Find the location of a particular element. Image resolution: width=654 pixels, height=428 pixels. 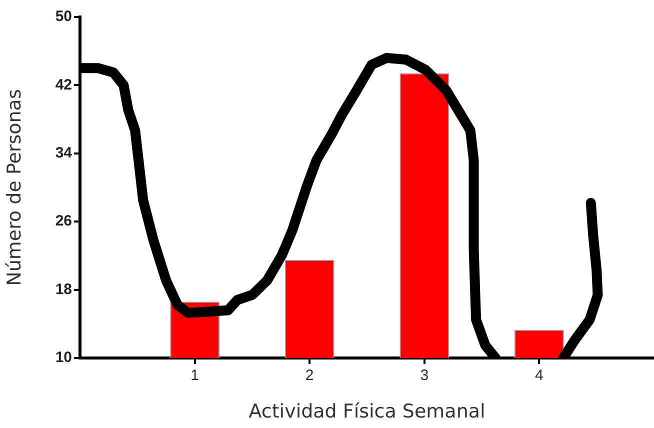

x-tick-label: 2 is located at coordinates (309, 375).